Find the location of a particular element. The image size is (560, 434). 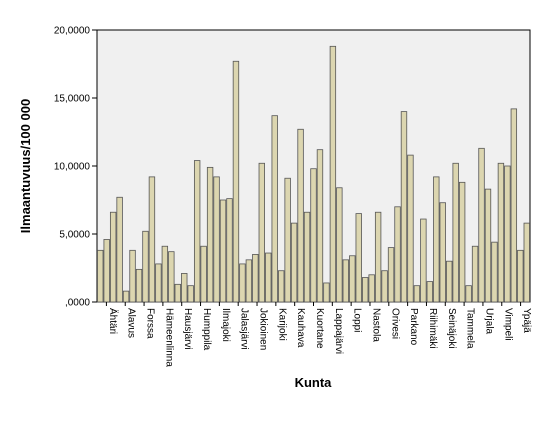

x-tick-label: Ypäjä is located at coordinates (526, 320).